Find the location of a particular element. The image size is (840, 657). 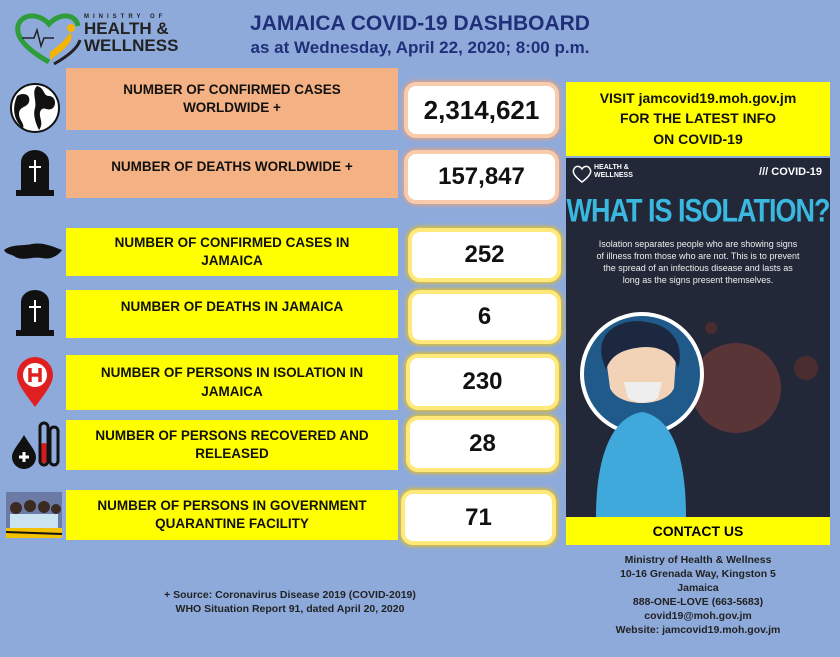

stat-value-isolation: 230 is located at coordinates (482, 382).